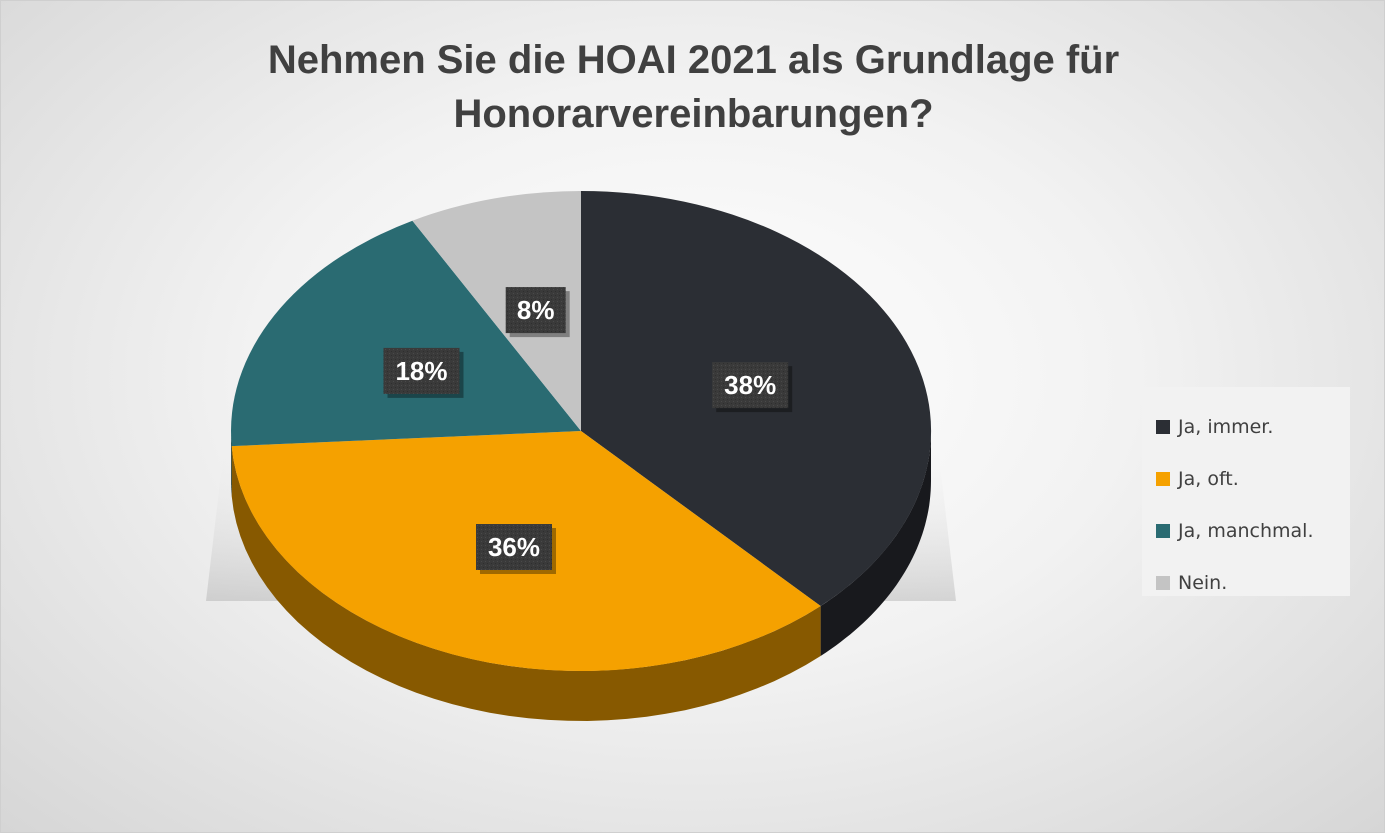 Image resolution: width=1385 pixels, height=834 pixels. Describe the element at coordinates (1253, 583) in the screenshot. I see `legend-item: Nein.` at that location.